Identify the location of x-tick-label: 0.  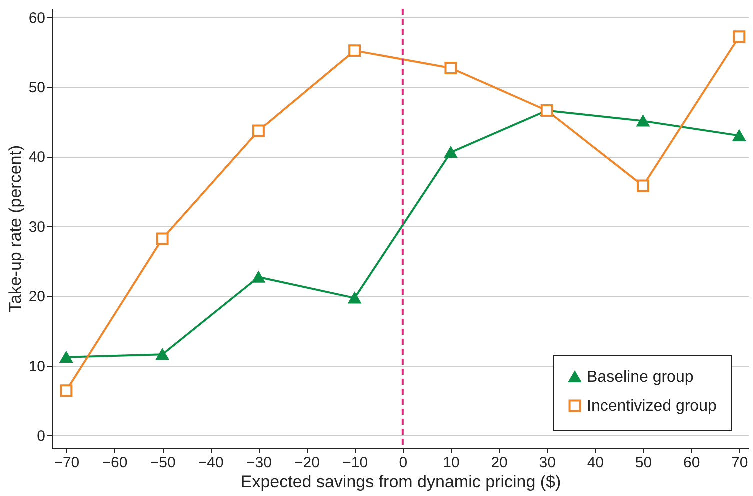
(403, 463).